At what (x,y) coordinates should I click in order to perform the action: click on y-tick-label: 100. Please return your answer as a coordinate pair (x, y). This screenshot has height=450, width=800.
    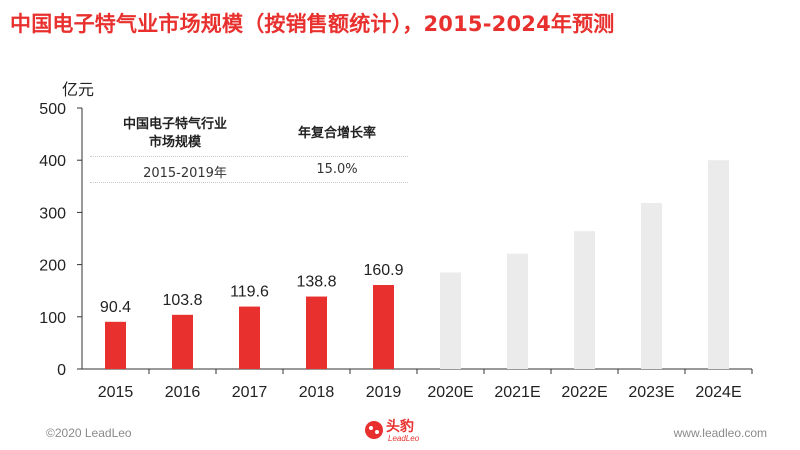
    Looking at the image, I should click on (52, 318).